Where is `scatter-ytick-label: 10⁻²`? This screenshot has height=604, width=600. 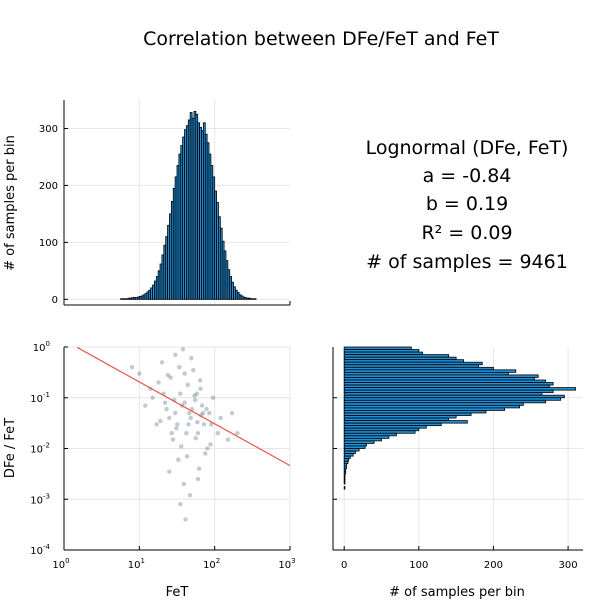
scatter-ytick-label: 10⁻² is located at coordinates (40, 449).